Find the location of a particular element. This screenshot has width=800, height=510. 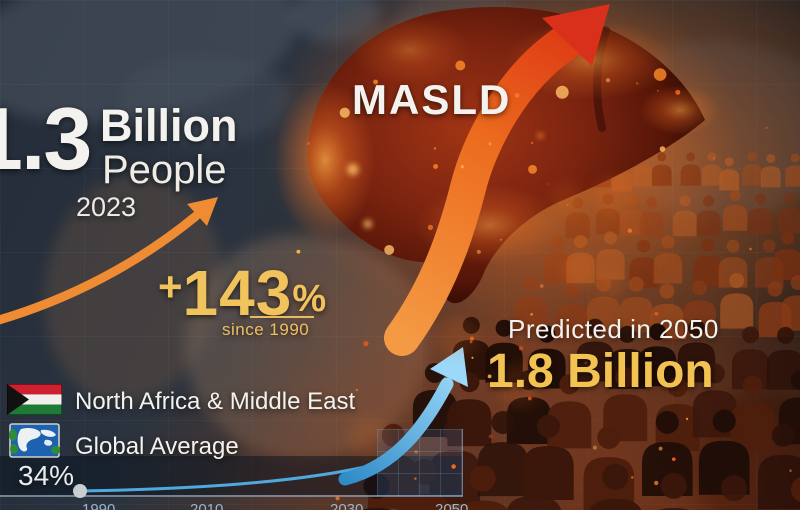

tick-year-1: 1990 is located at coordinates (99, 505).